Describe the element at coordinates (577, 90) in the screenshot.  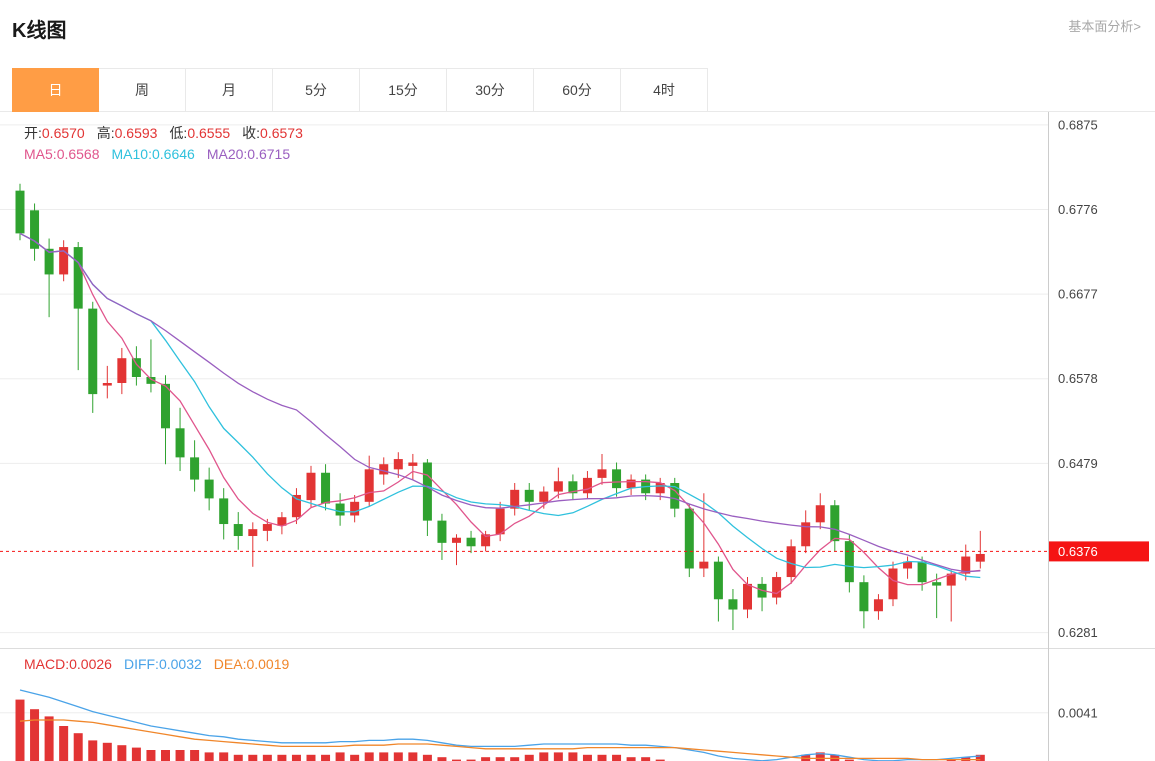
I see `timeframe-tab-7: 60分` at that location.